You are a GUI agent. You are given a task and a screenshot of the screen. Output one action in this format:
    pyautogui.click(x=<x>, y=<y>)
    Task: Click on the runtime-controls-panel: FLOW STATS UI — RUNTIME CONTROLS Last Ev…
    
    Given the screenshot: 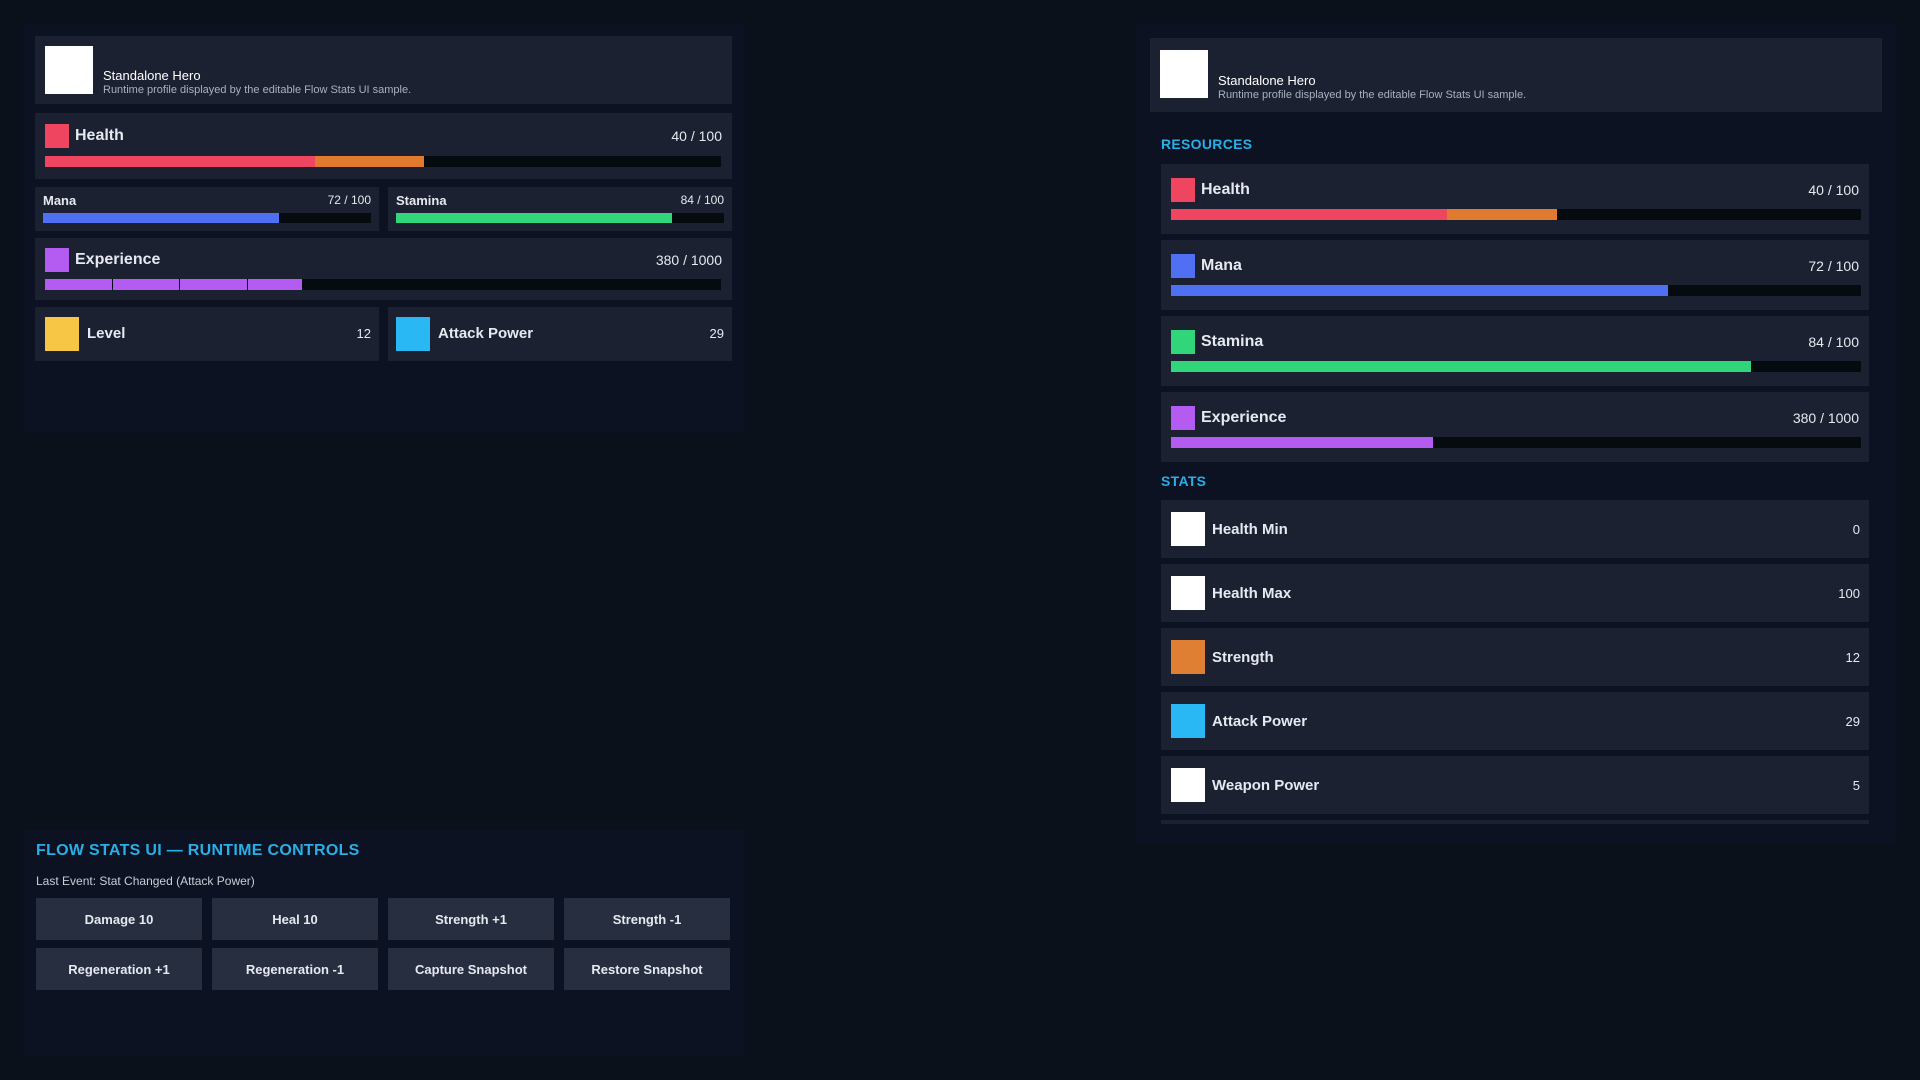 What is the action you would take?
    pyautogui.click(x=384, y=943)
    